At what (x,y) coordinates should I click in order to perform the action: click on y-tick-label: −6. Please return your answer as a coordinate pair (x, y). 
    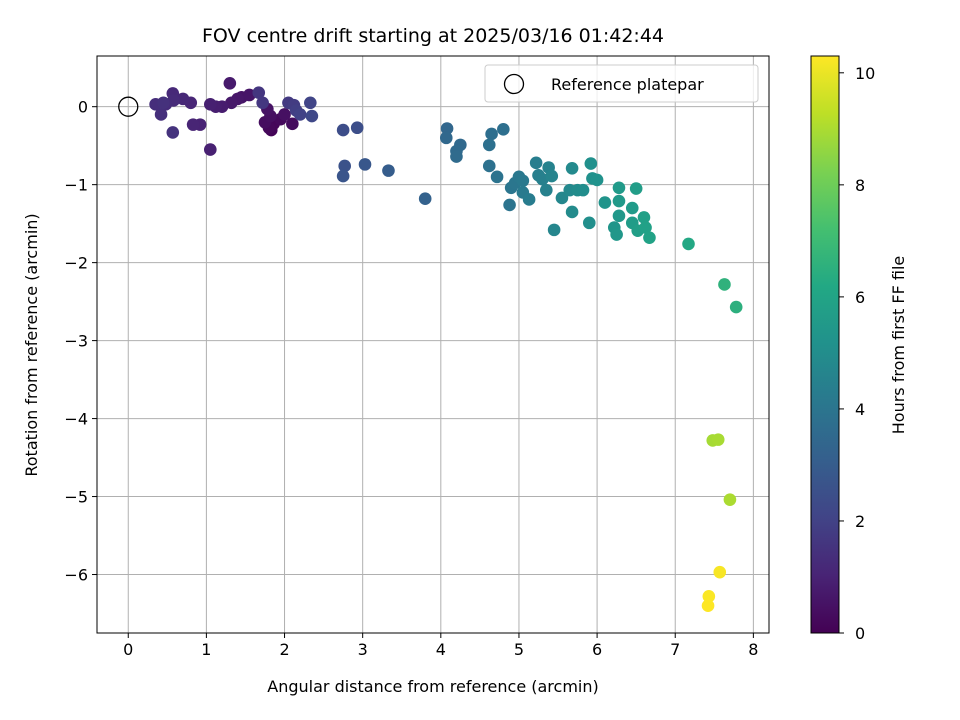
    Looking at the image, I should click on (76, 575).